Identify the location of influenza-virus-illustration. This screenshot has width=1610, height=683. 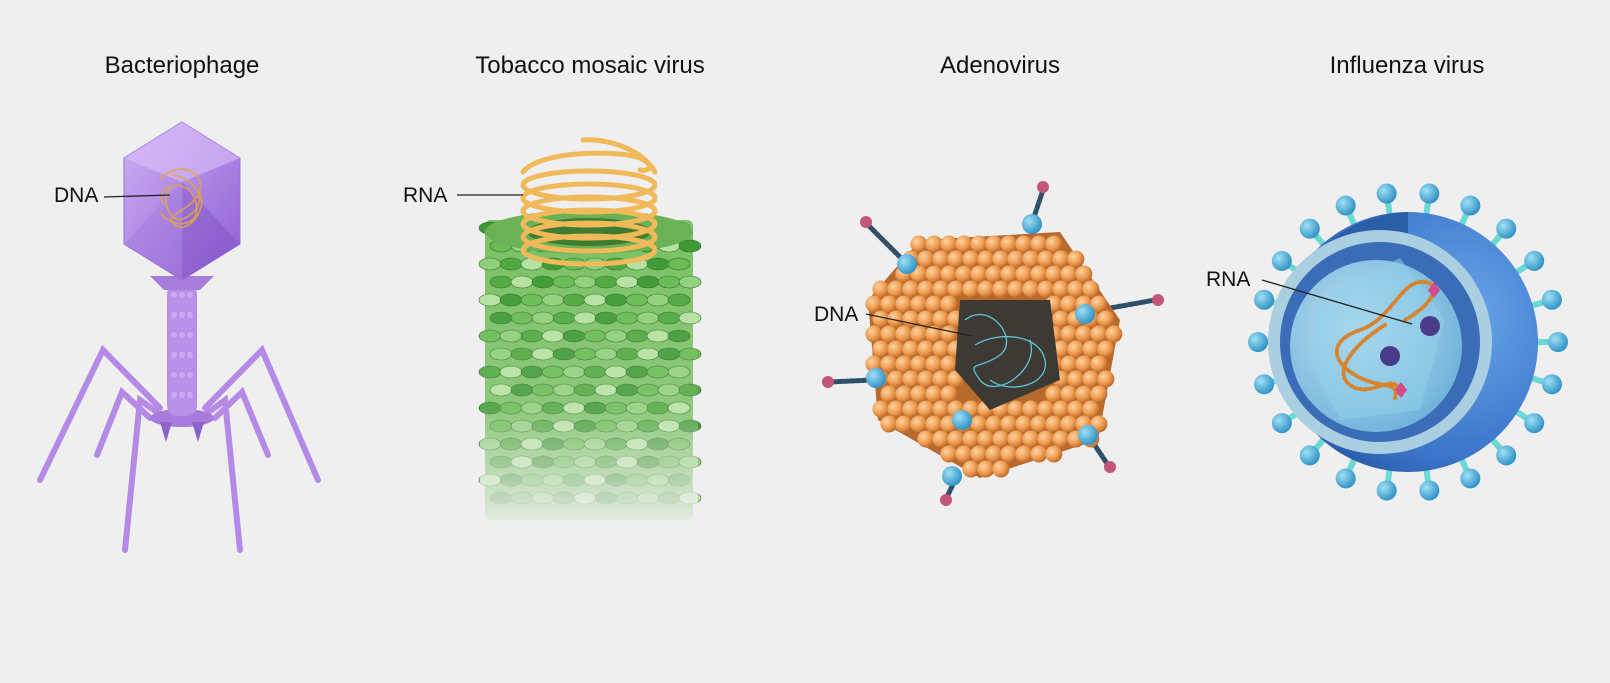
(1408, 342).